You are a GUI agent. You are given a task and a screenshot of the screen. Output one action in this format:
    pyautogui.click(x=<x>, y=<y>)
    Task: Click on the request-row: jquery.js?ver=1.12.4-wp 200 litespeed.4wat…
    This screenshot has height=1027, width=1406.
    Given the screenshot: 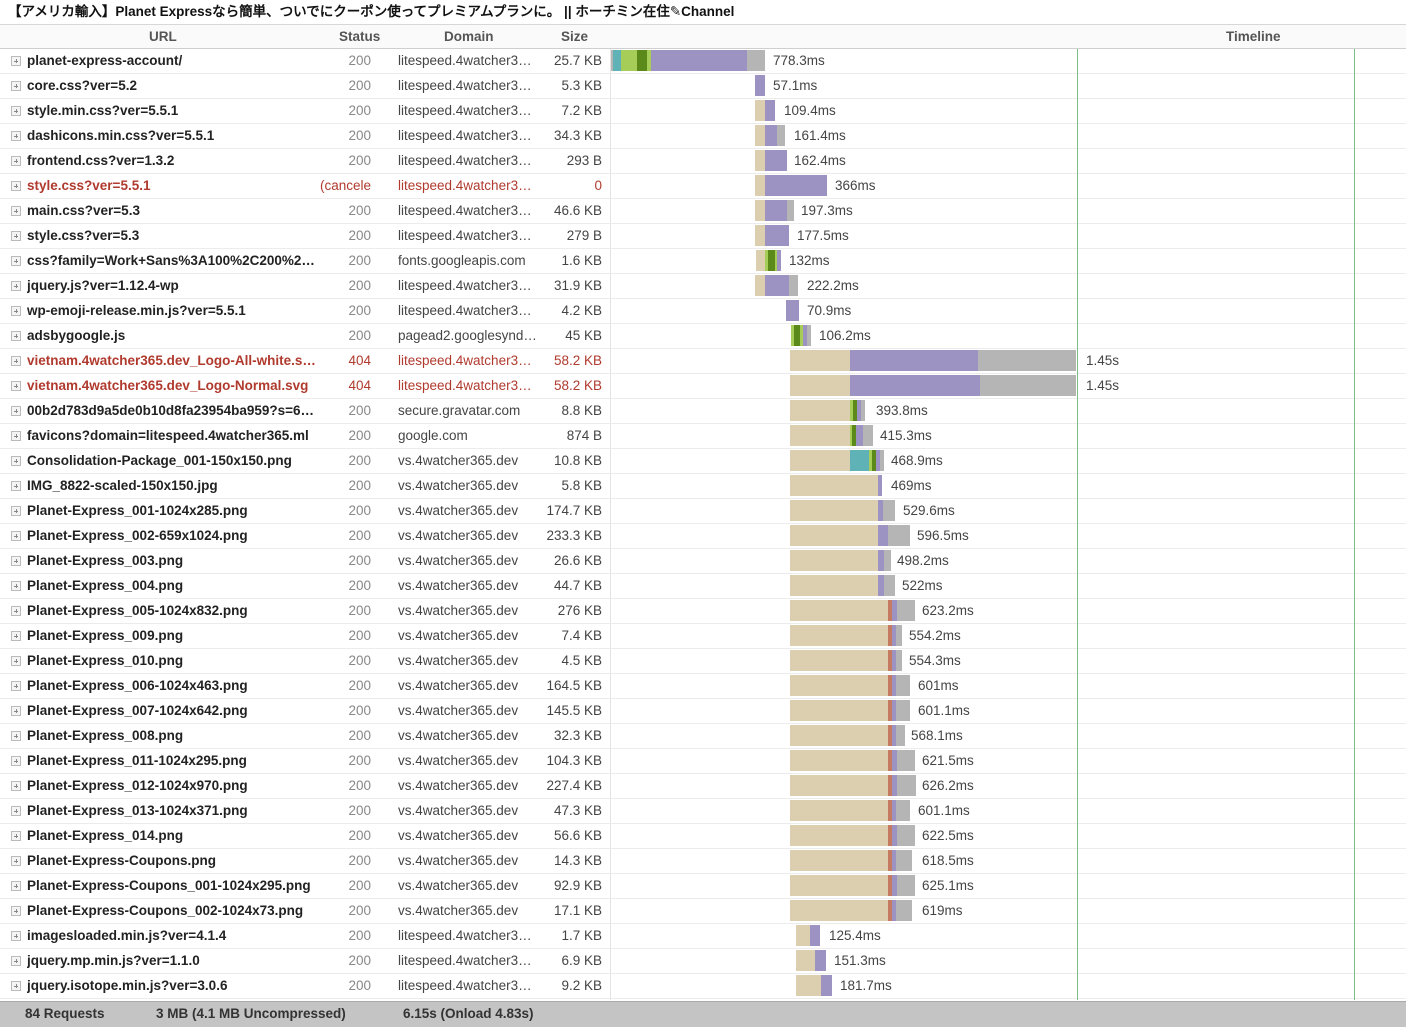 What is the action you would take?
    pyautogui.click(x=703, y=286)
    